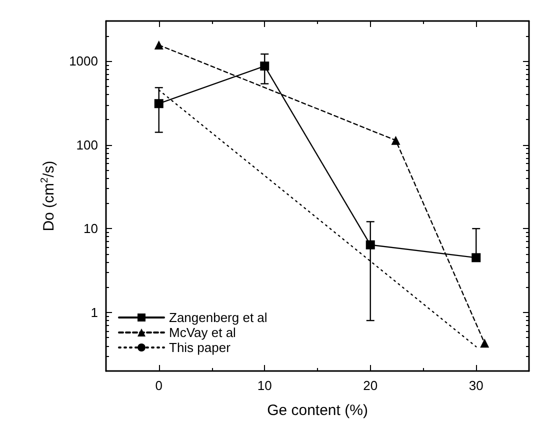  What do you see at coordinates (370, 385) in the screenshot?
I see `x-tick-label: 20` at bounding box center [370, 385].